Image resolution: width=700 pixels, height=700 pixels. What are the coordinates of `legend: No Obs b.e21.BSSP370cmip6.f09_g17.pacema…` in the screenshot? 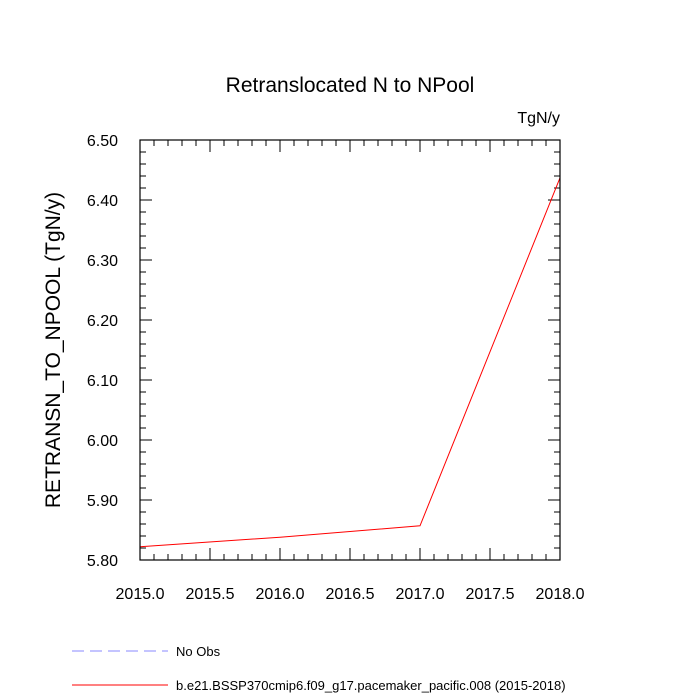 It's located at (319, 668).